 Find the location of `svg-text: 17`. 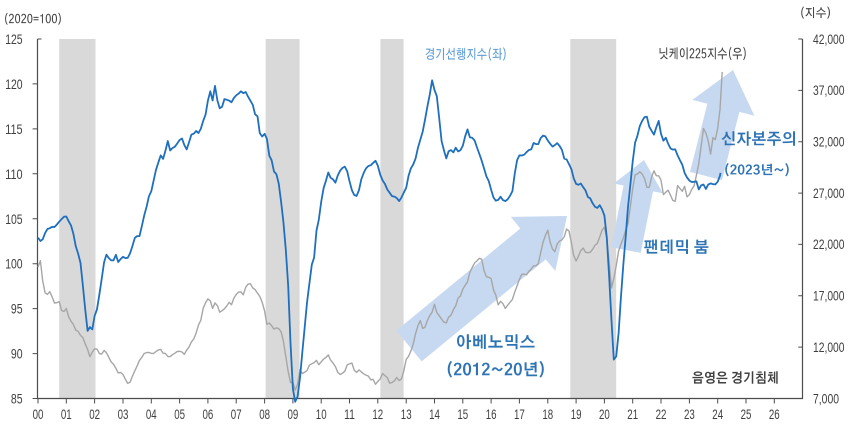

svg-text: 17 is located at coordinates (519, 414).